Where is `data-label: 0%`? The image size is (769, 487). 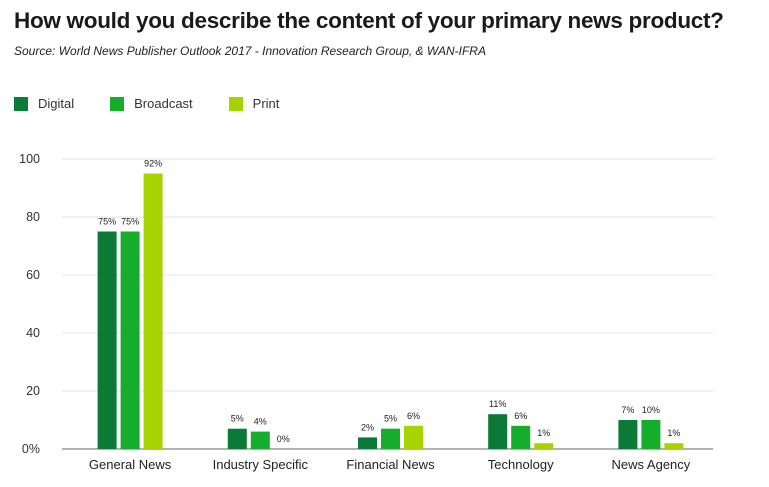 data-label: 0% is located at coordinates (283, 439).